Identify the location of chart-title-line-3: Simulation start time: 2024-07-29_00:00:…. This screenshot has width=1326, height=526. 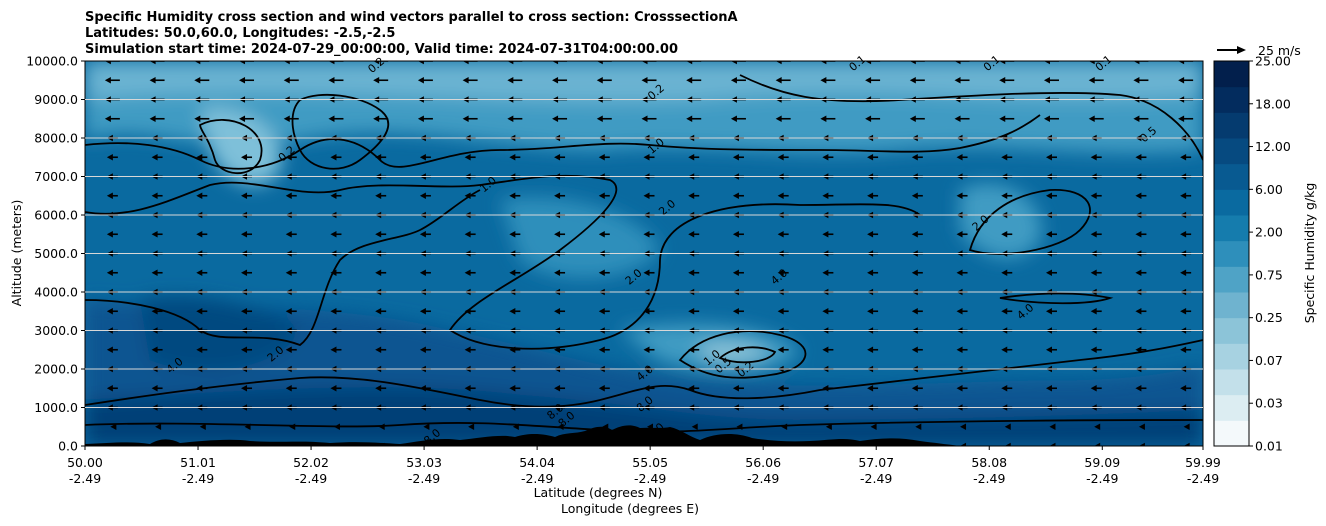
(381, 49).